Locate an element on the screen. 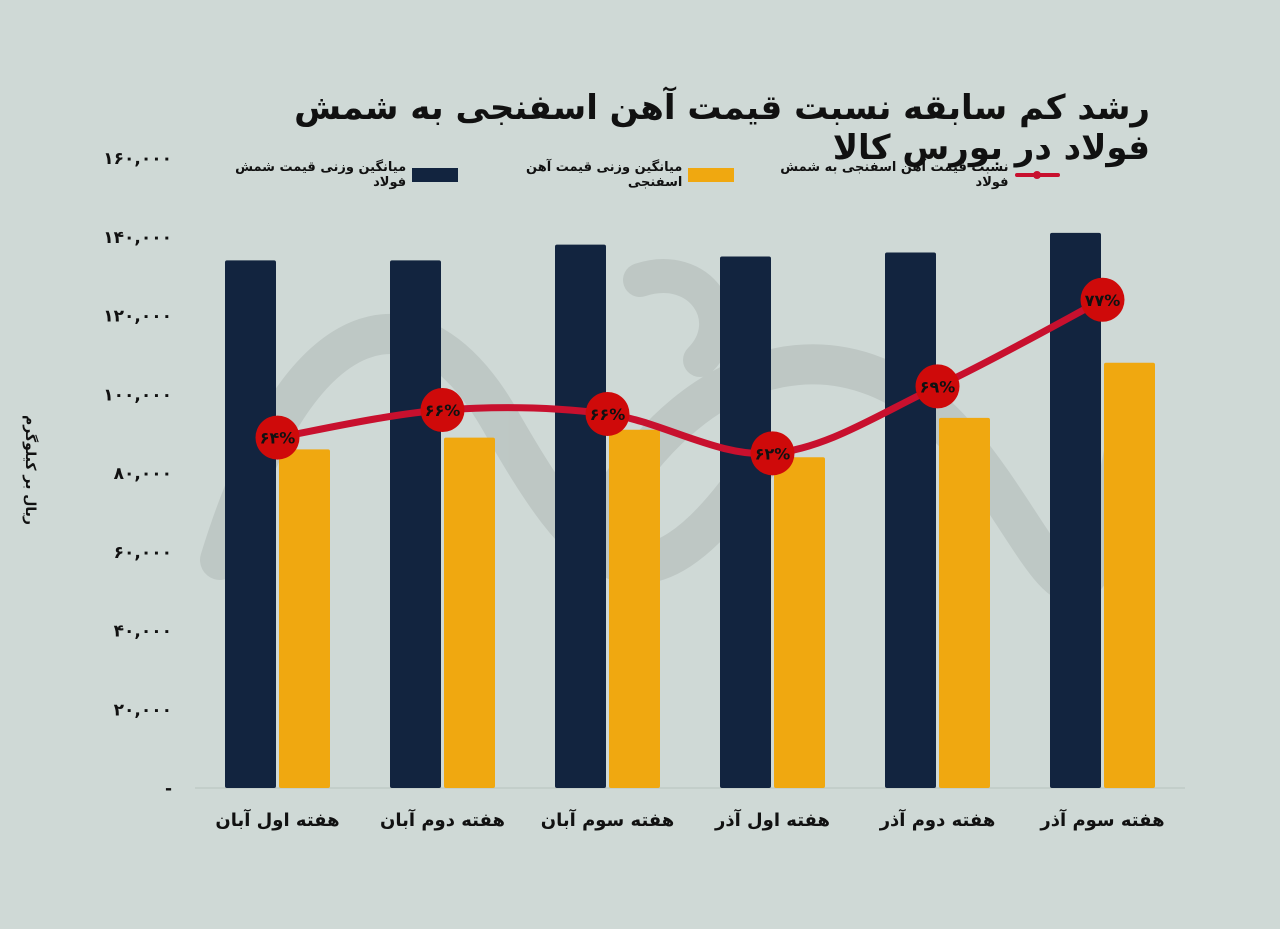  ratio-data-label: ۷۷% is located at coordinates (1103, 300).